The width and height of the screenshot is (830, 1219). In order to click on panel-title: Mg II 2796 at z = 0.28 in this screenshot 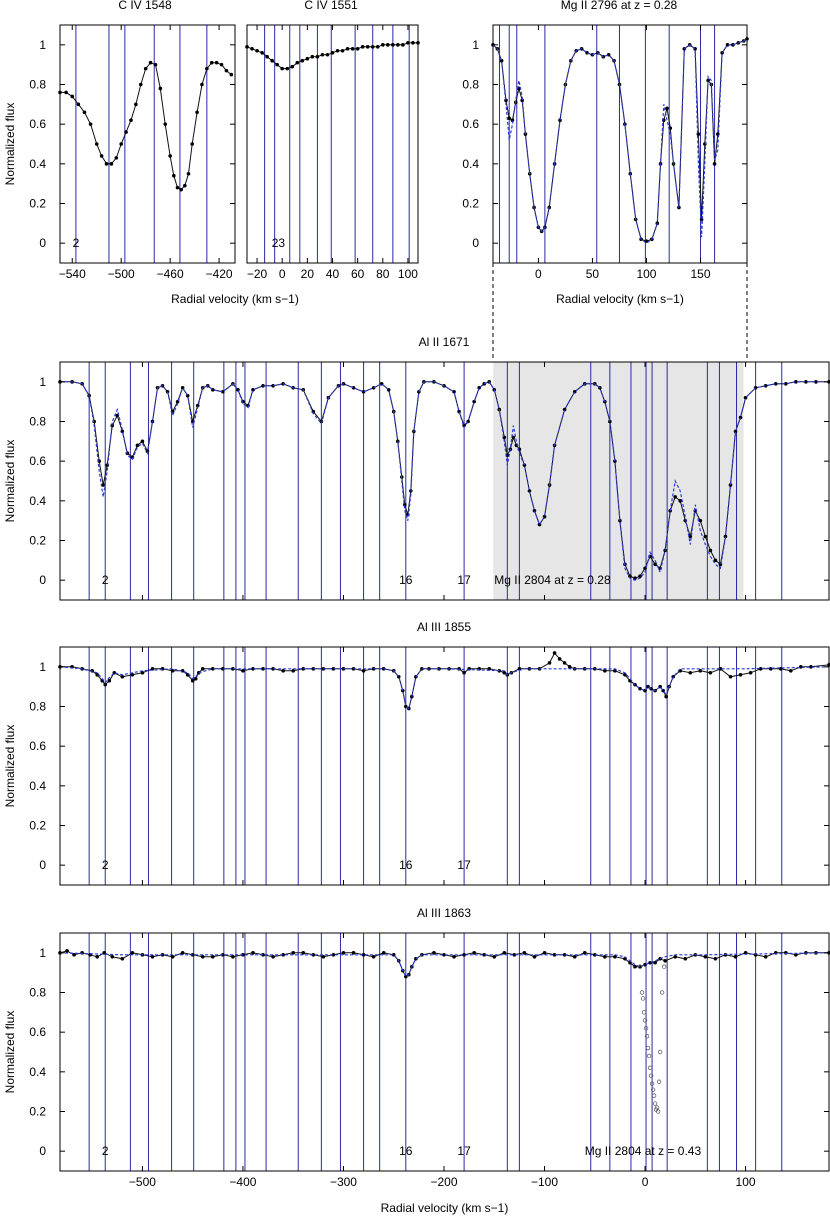, I will do `click(619, 6)`.